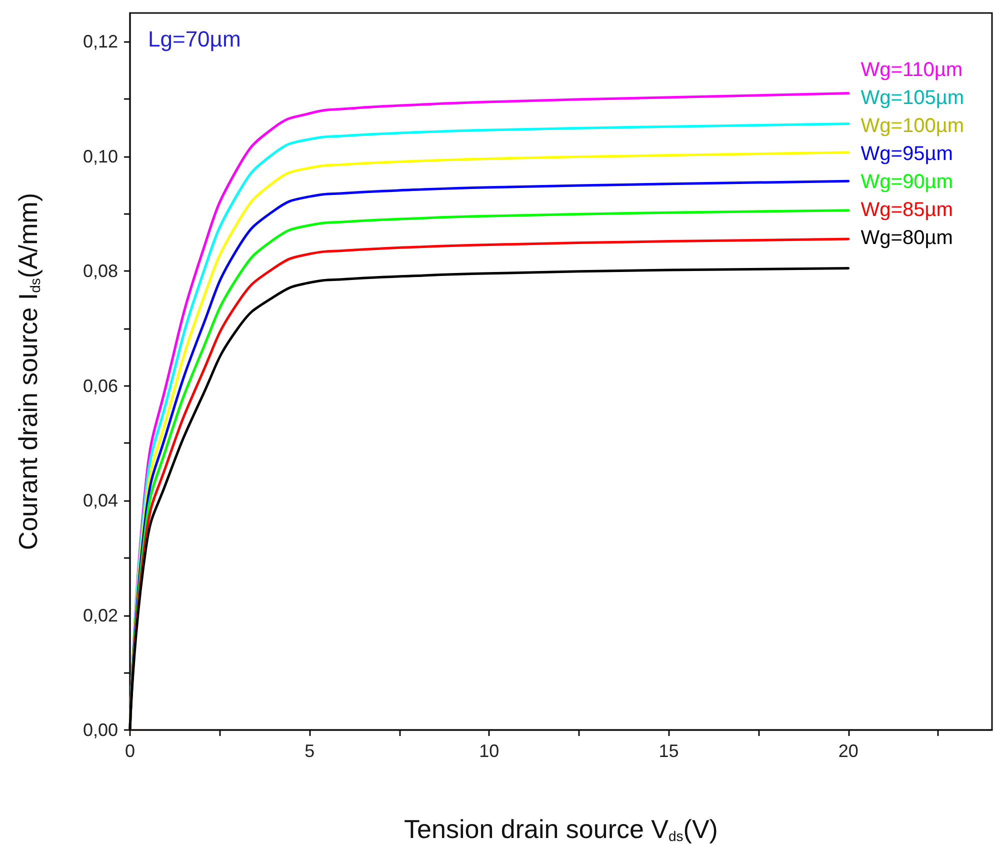 This screenshot has height=860, width=999. What do you see at coordinates (194, 39) in the screenshot?
I see `annotation: Lg=70µm` at bounding box center [194, 39].